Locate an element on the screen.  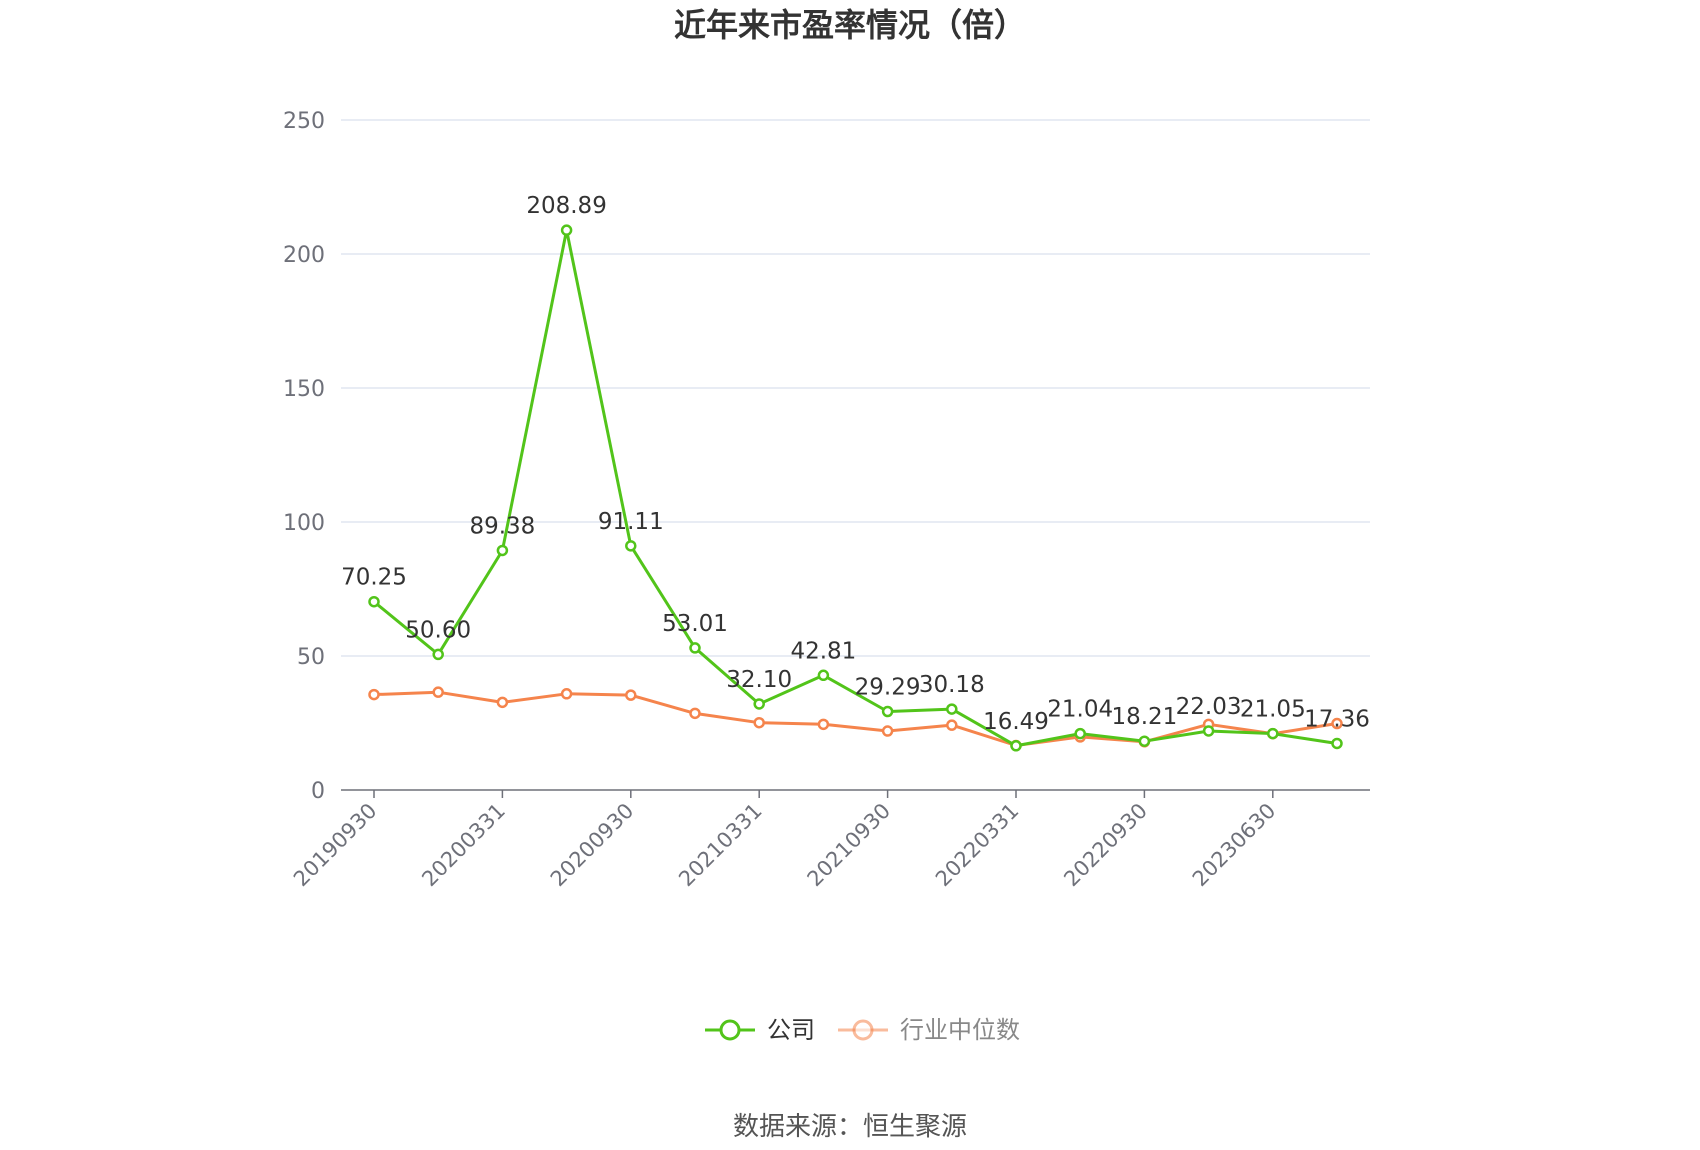
data-source-note: 数据来源：恒生聚源 is located at coordinates (850, 1127).